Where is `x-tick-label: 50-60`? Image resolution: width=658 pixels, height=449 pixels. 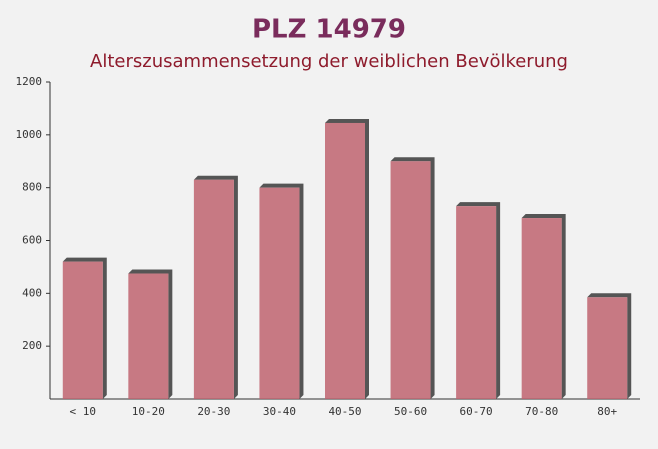
x-tick-label: 50-60 is located at coordinates (410, 411).